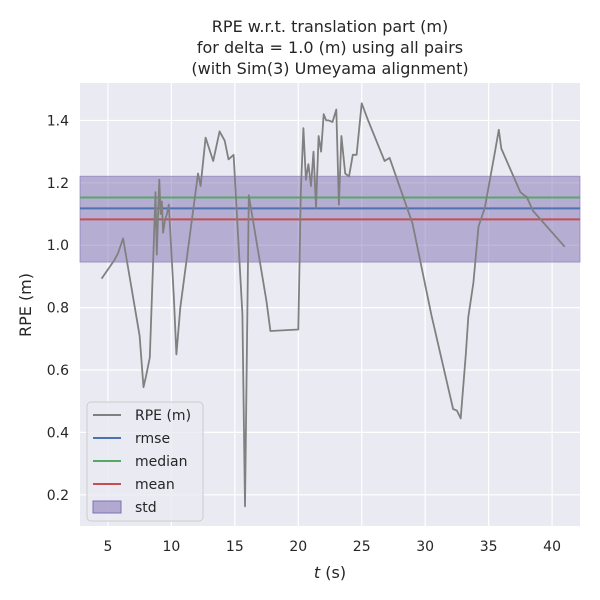 This screenshot has height=600, width=600. I want to click on legend-label-rmse: rmse, so click(152, 439).